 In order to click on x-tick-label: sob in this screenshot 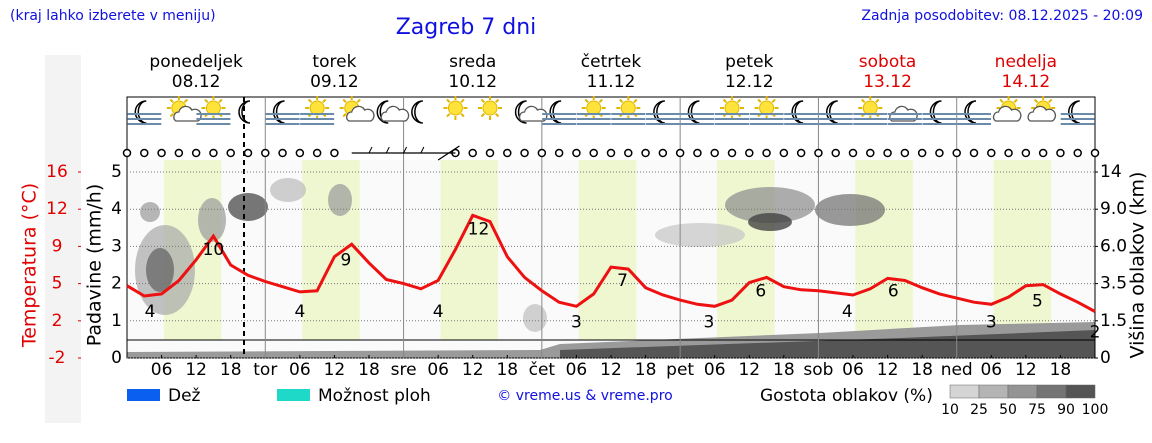, I will do `click(818, 370)`.